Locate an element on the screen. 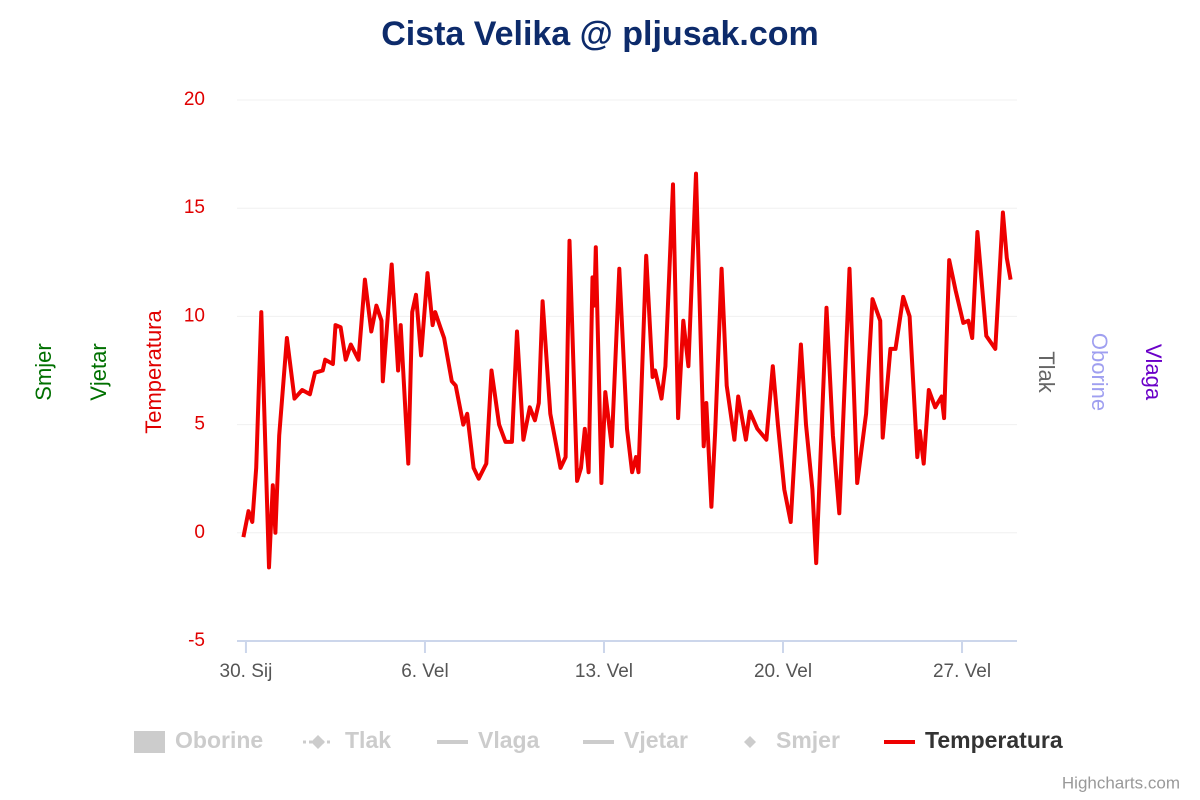 The width and height of the screenshot is (1200, 800). y-tick-label: 20 is located at coordinates (194, 99).